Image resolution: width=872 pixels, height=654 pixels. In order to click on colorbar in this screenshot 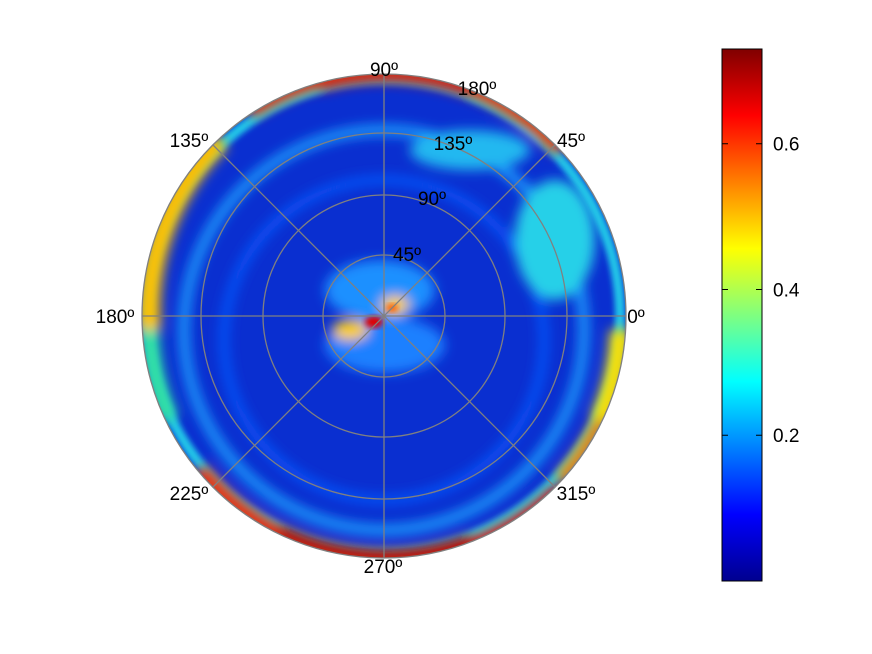, I will do `click(742, 315)`.